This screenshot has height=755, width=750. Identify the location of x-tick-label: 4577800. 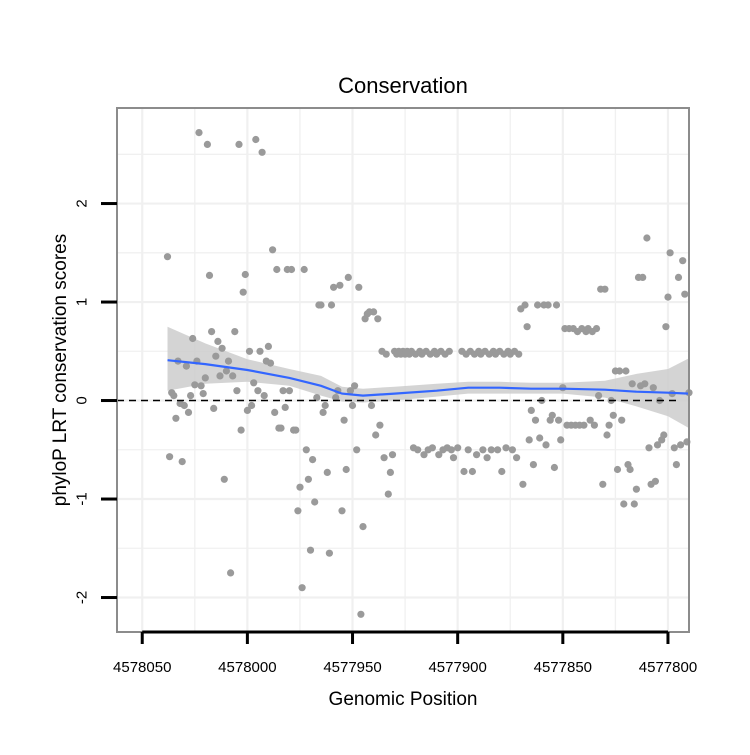
(668, 667).